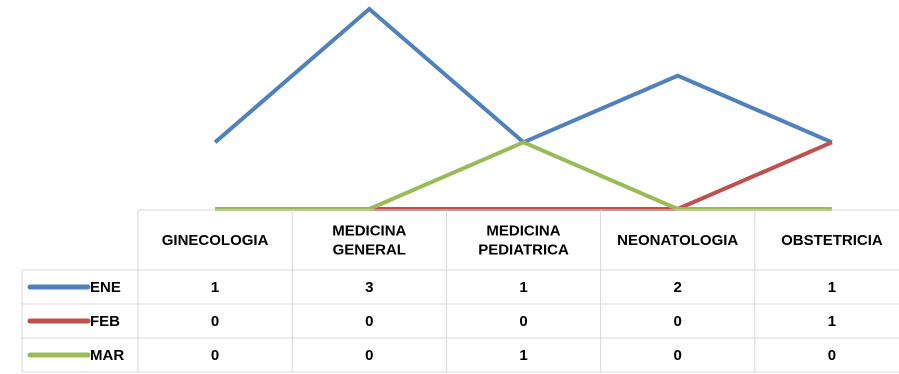  Describe the element at coordinates (105, 321) in the screenshot. I see `series-name: FEB` at that location.